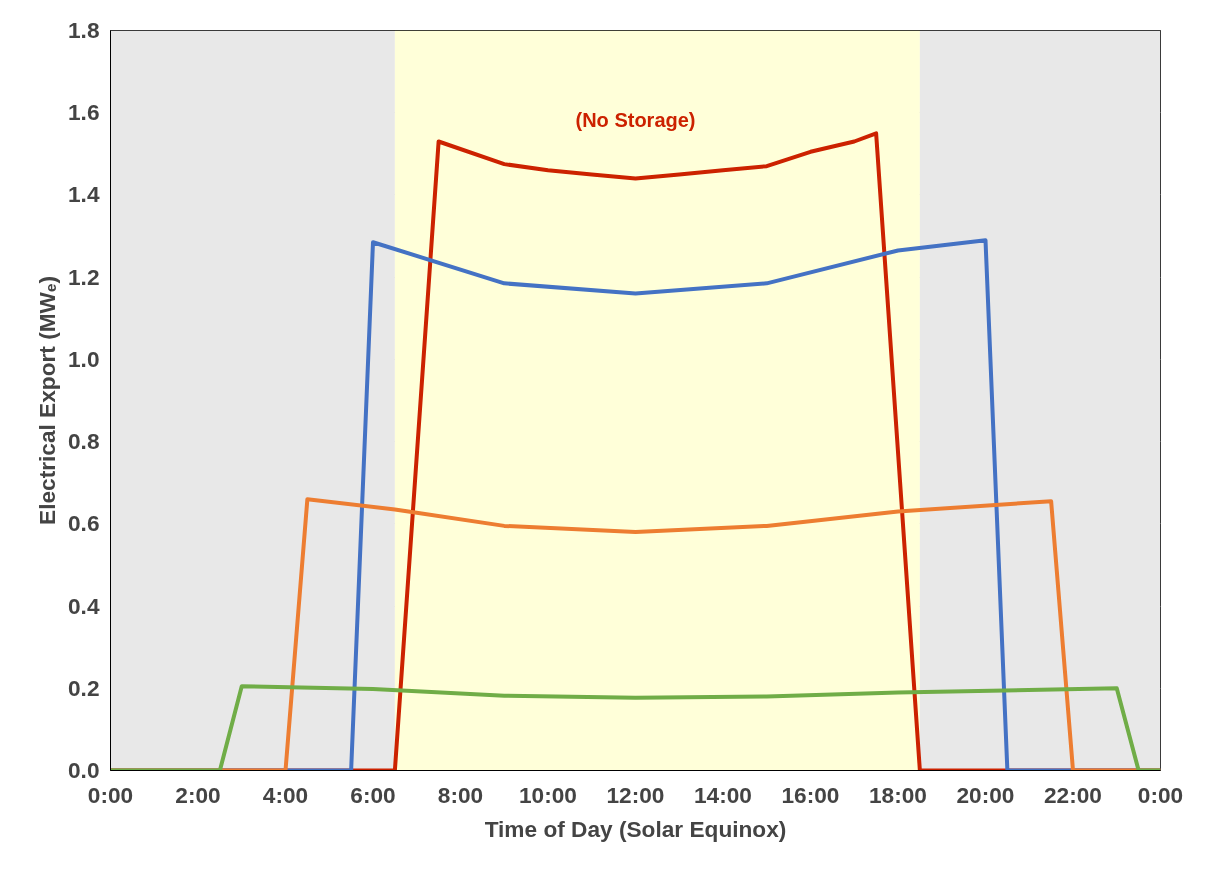 This screenshot has height=882, width=1214. I want to click on x-tick-label: 20:00, so click(985, 794).